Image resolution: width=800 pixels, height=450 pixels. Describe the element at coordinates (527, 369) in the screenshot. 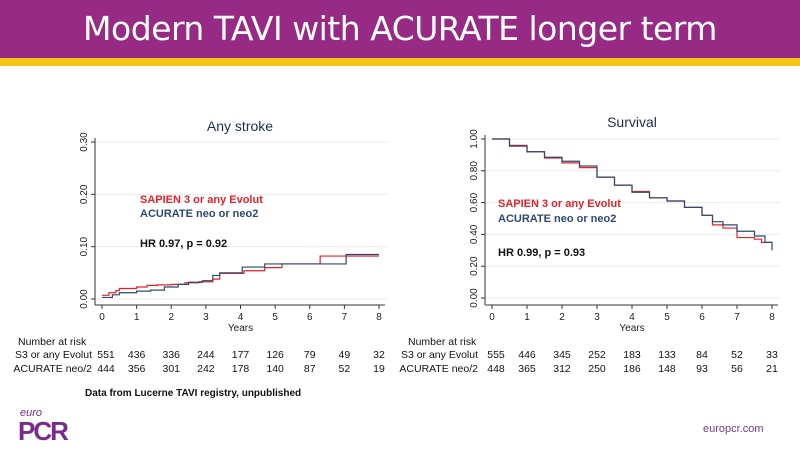

I see `risk-value: 365` at that location.